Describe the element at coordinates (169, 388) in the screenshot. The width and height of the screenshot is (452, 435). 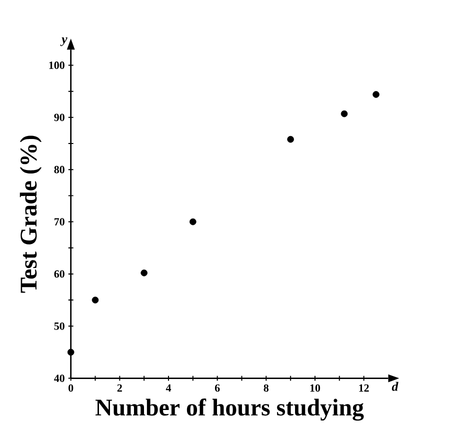
I see `x-tick-label: 4` at that location.